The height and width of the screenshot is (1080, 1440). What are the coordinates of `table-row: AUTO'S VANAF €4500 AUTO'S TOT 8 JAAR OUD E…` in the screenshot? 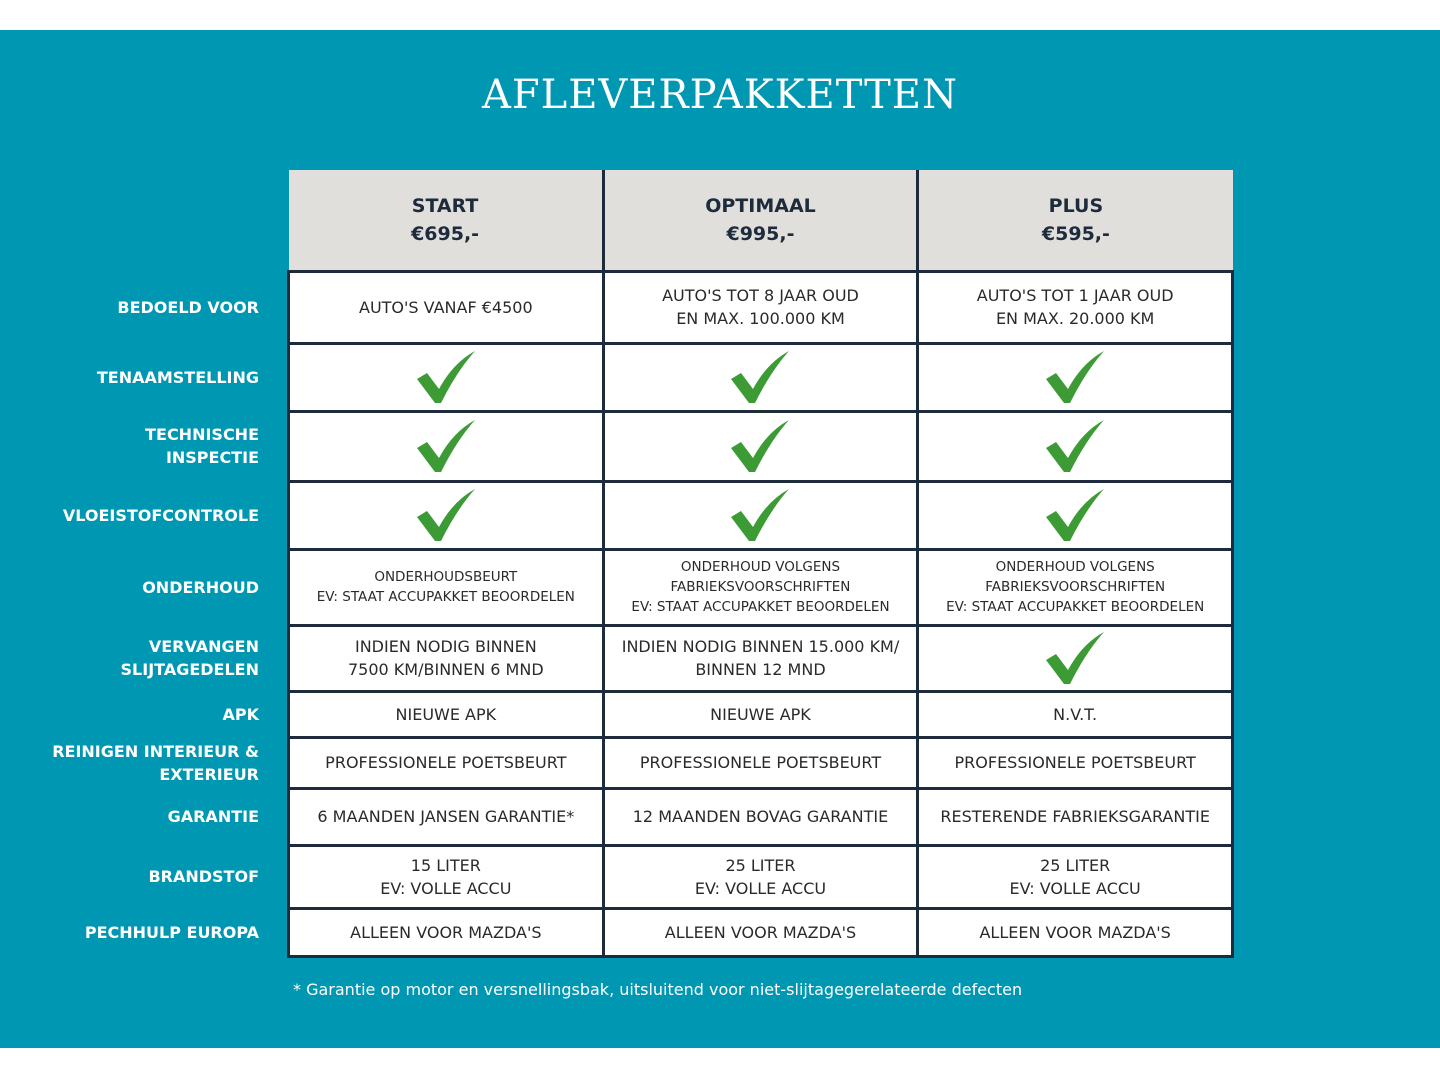 It's located at (760, 307).